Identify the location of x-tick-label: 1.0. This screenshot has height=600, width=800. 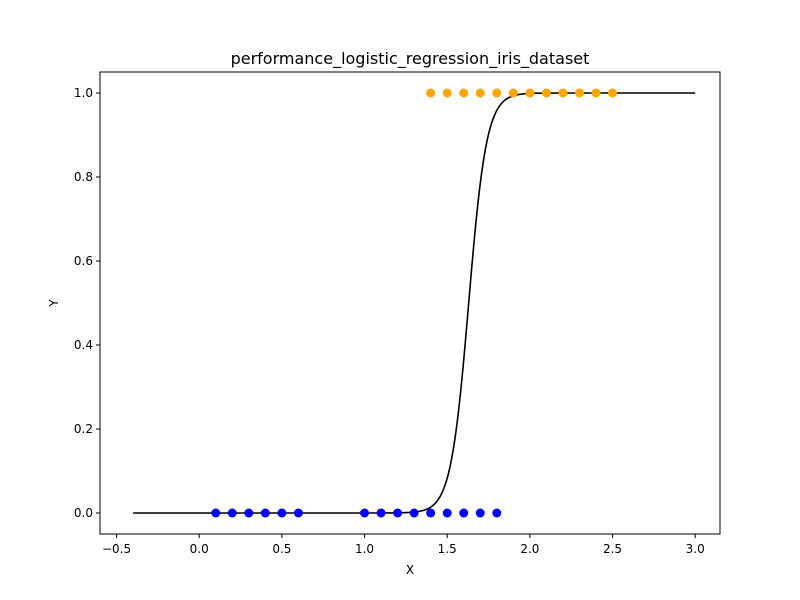
(364, 549).